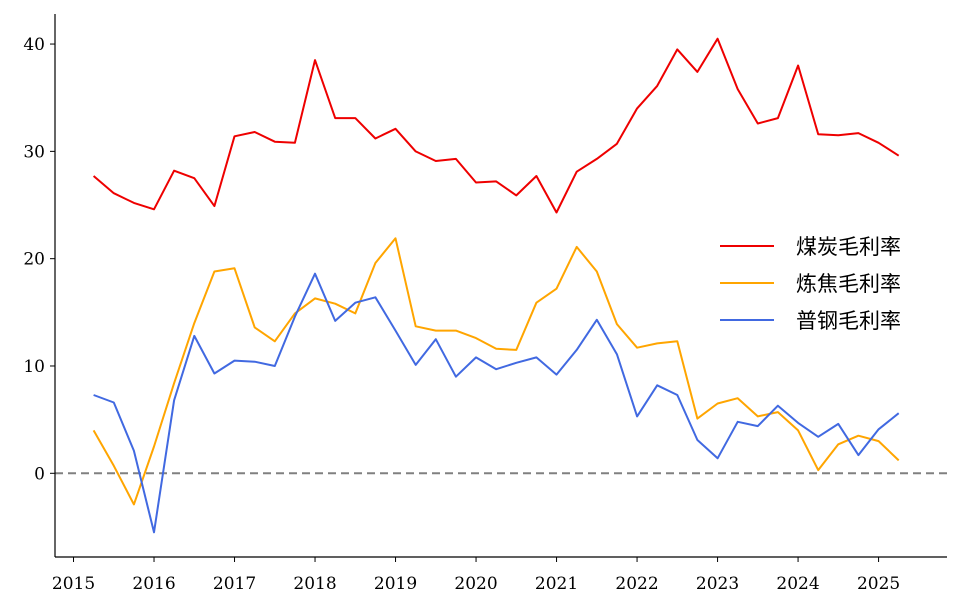 The height and width of the screenshot is (608, 961). What do you see at coordinates (475, 584) in the screenshot?
I see `x-tick-label: 2020` at bounding box center [475, 584].